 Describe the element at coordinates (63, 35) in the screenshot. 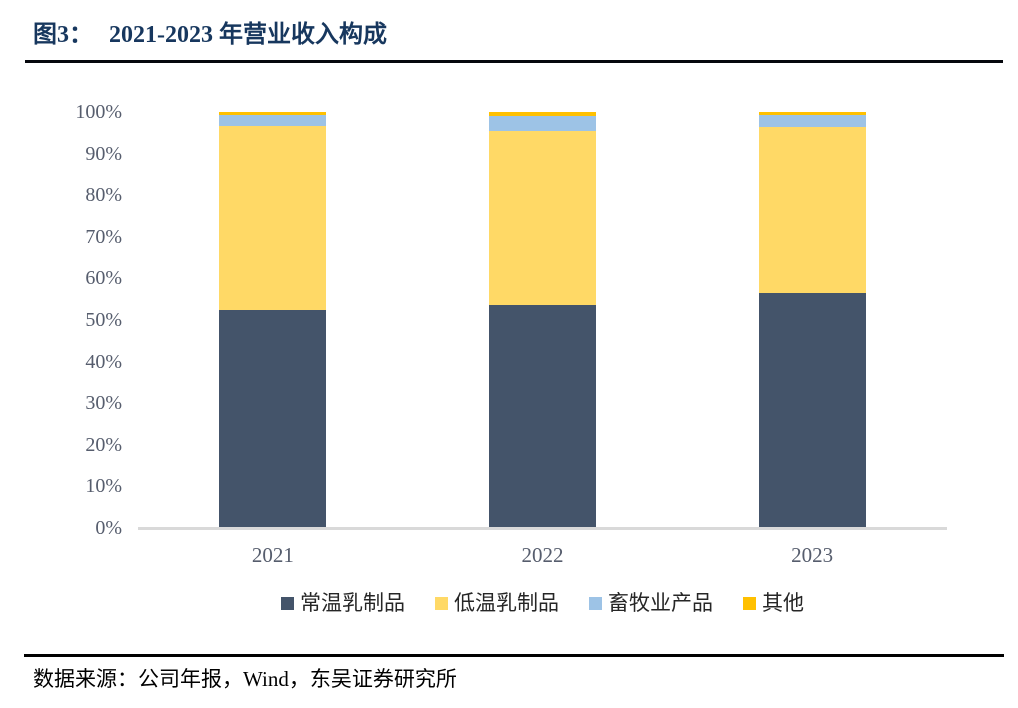

I see `figure-number-label: 图3：` at that location.